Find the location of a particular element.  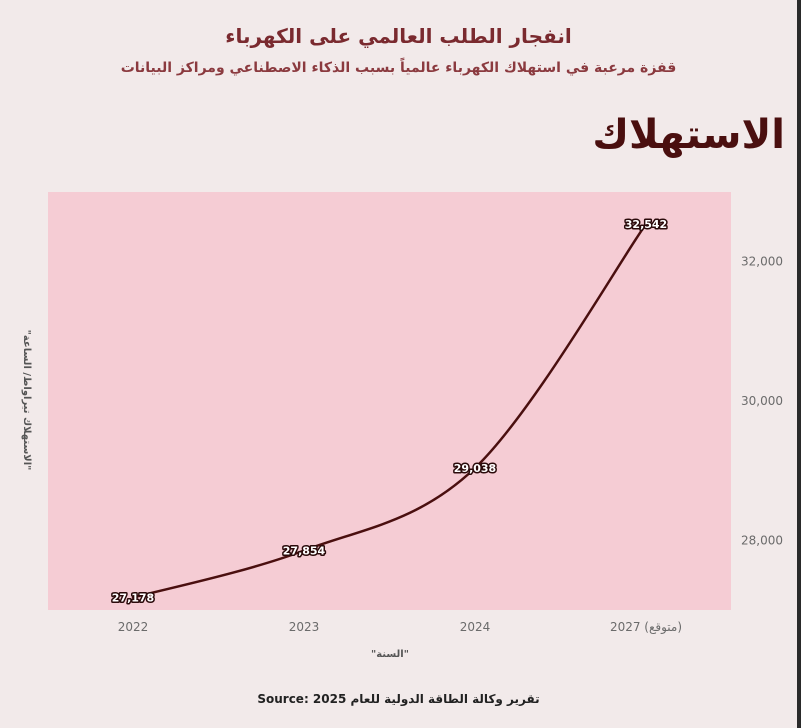

data-label: 29,038 is located at coordinates (475, 468).